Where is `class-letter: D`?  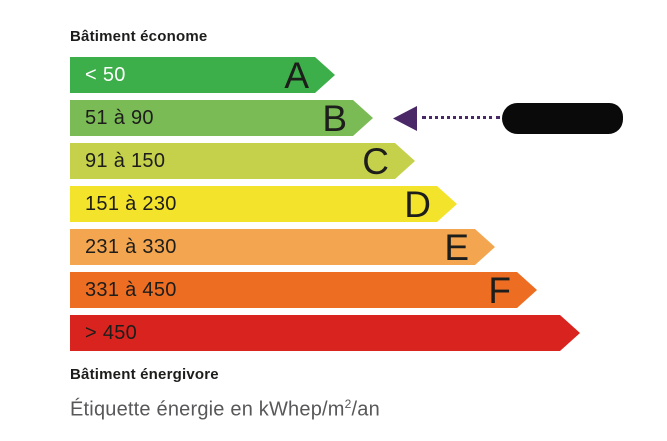
class-letter: D is located at coordinates (417, 204).